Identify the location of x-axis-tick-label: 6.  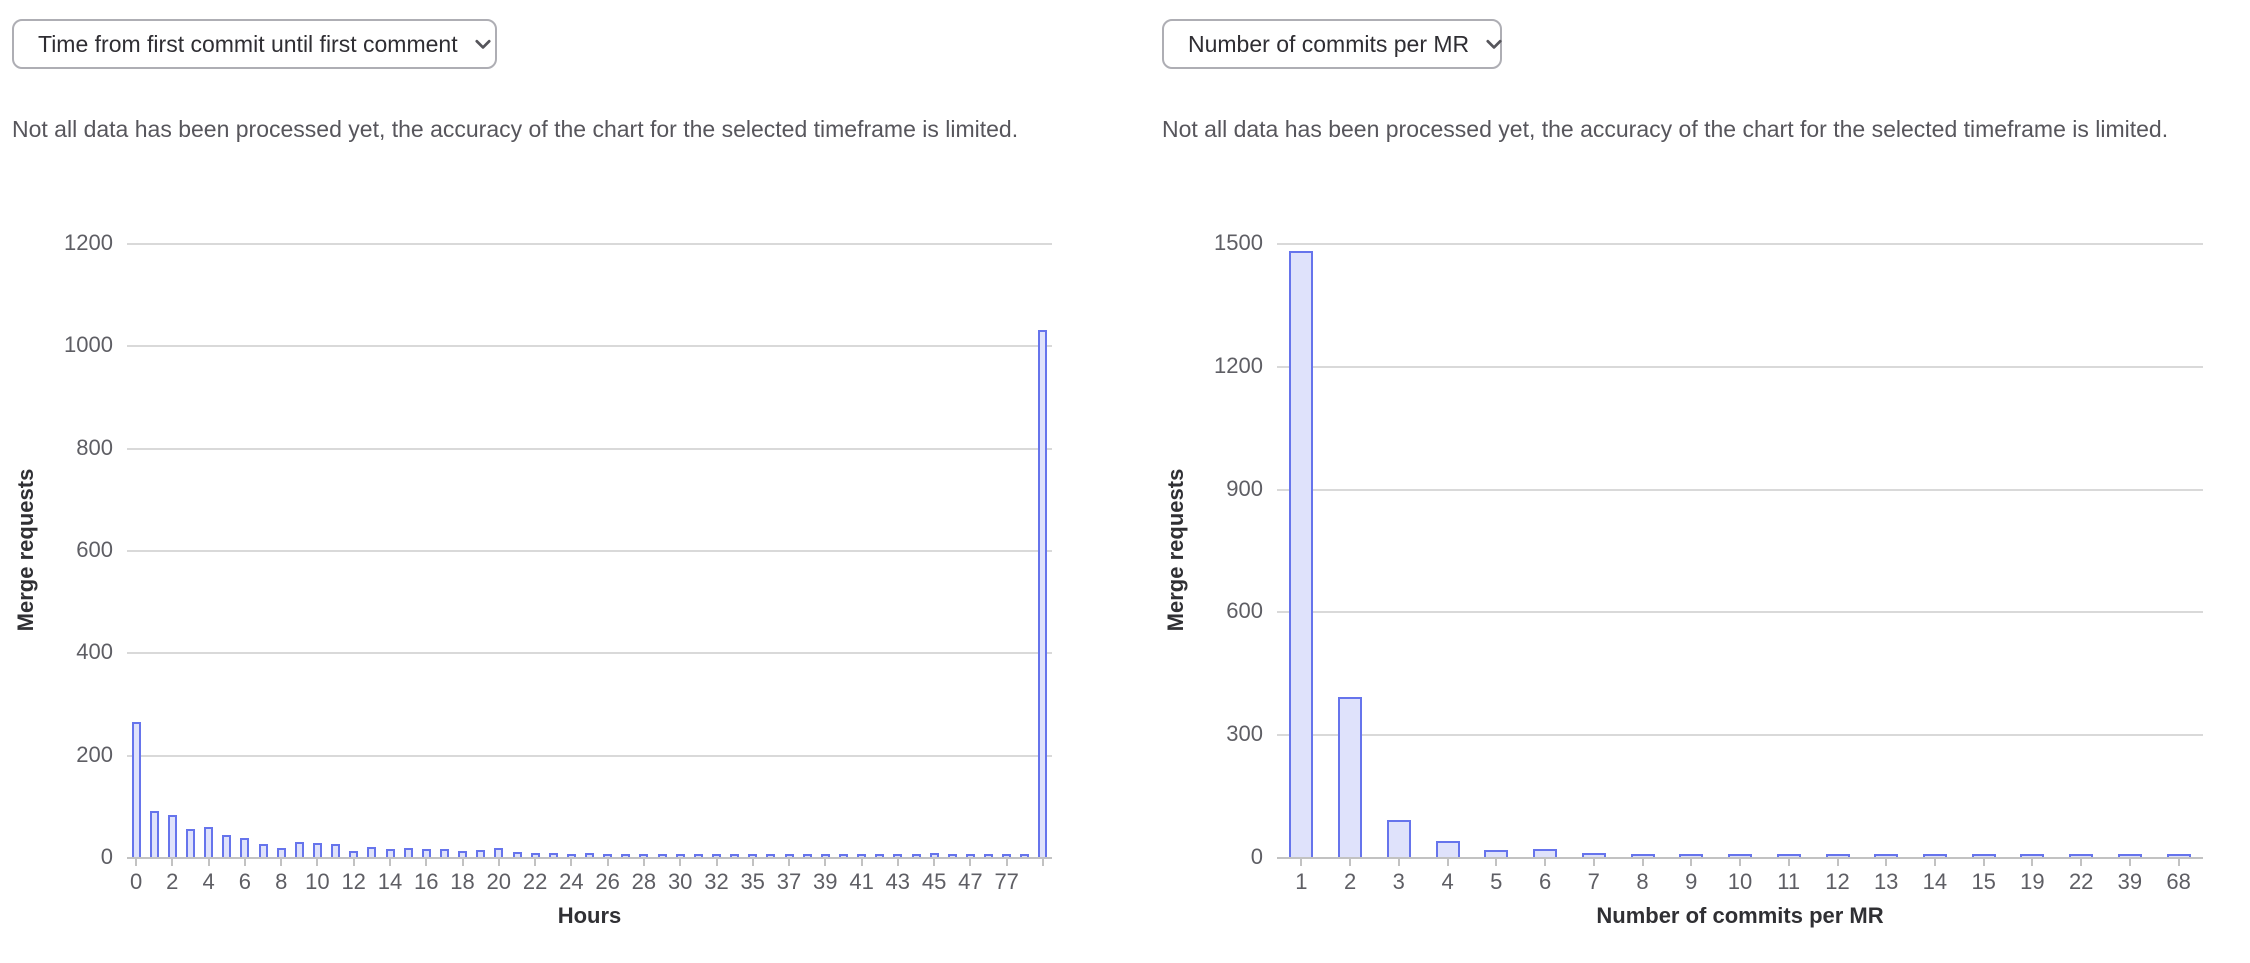
(245, 881).